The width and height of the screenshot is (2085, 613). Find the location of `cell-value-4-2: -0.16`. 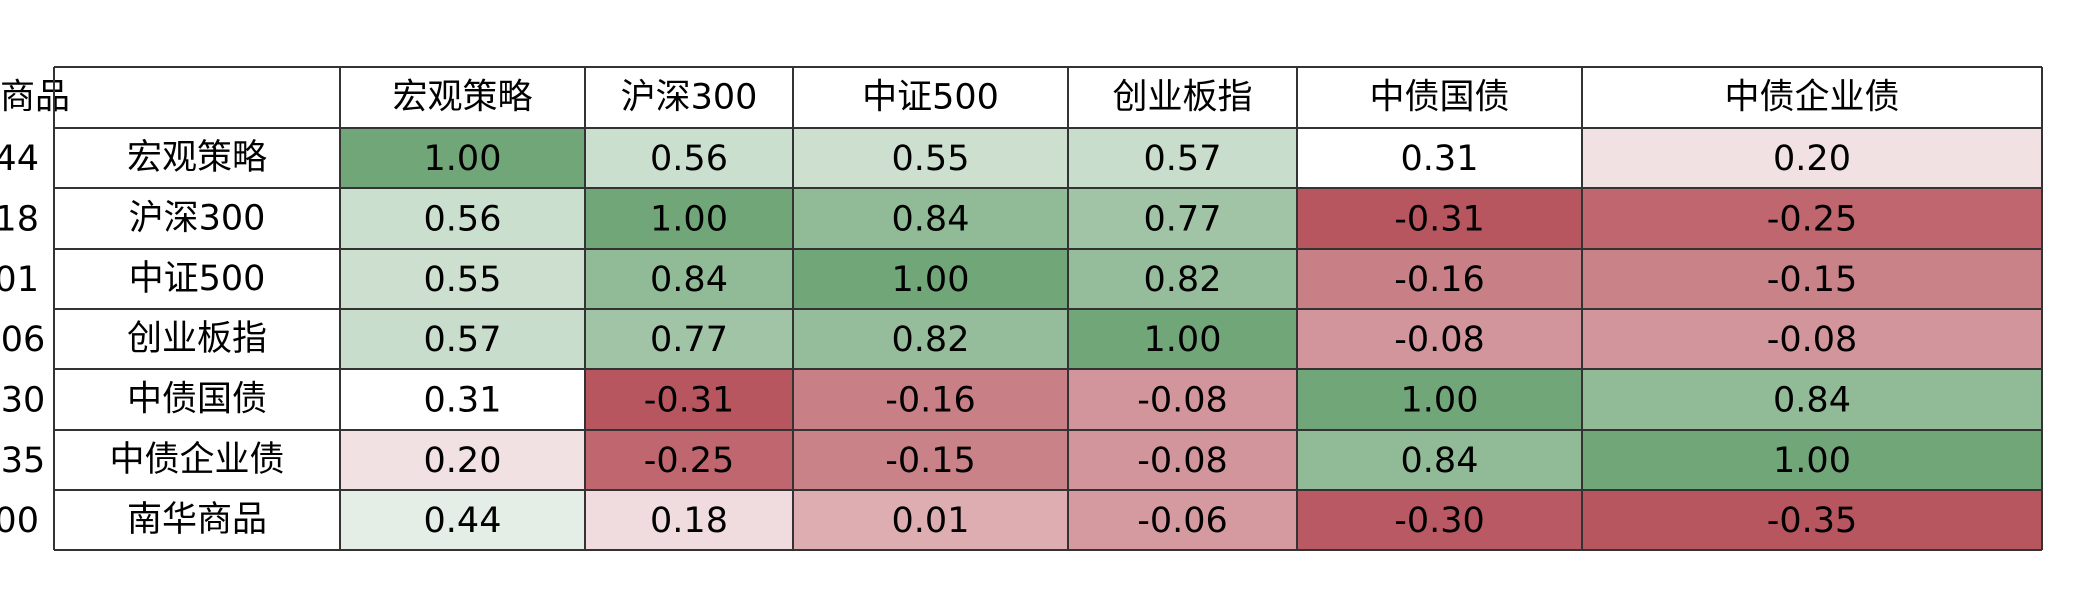

cell-value-4-2: -0.16 is located at coordinates (930, 401).